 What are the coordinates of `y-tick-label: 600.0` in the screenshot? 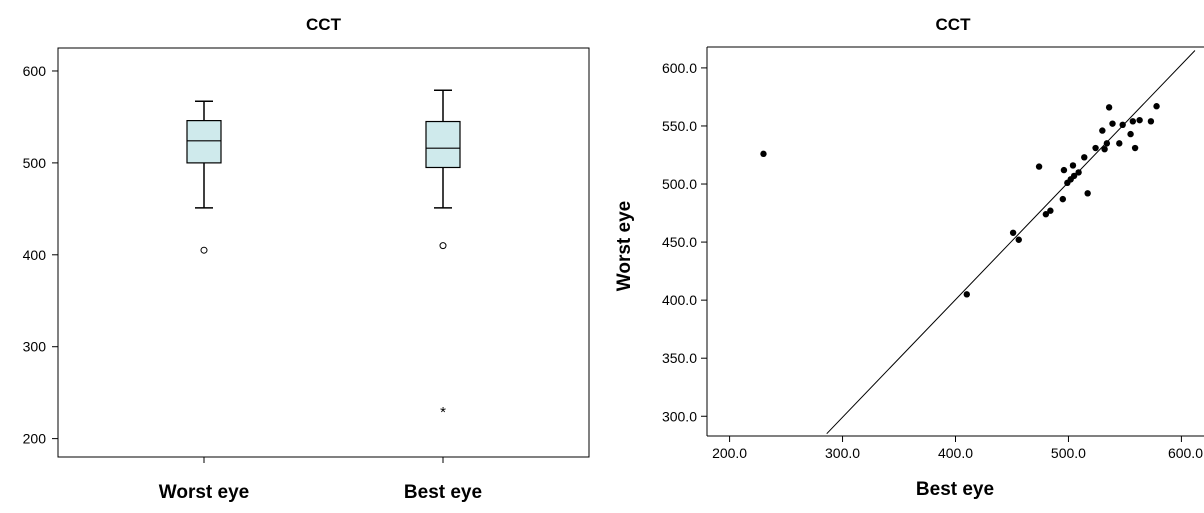 It's located at (679, 68).